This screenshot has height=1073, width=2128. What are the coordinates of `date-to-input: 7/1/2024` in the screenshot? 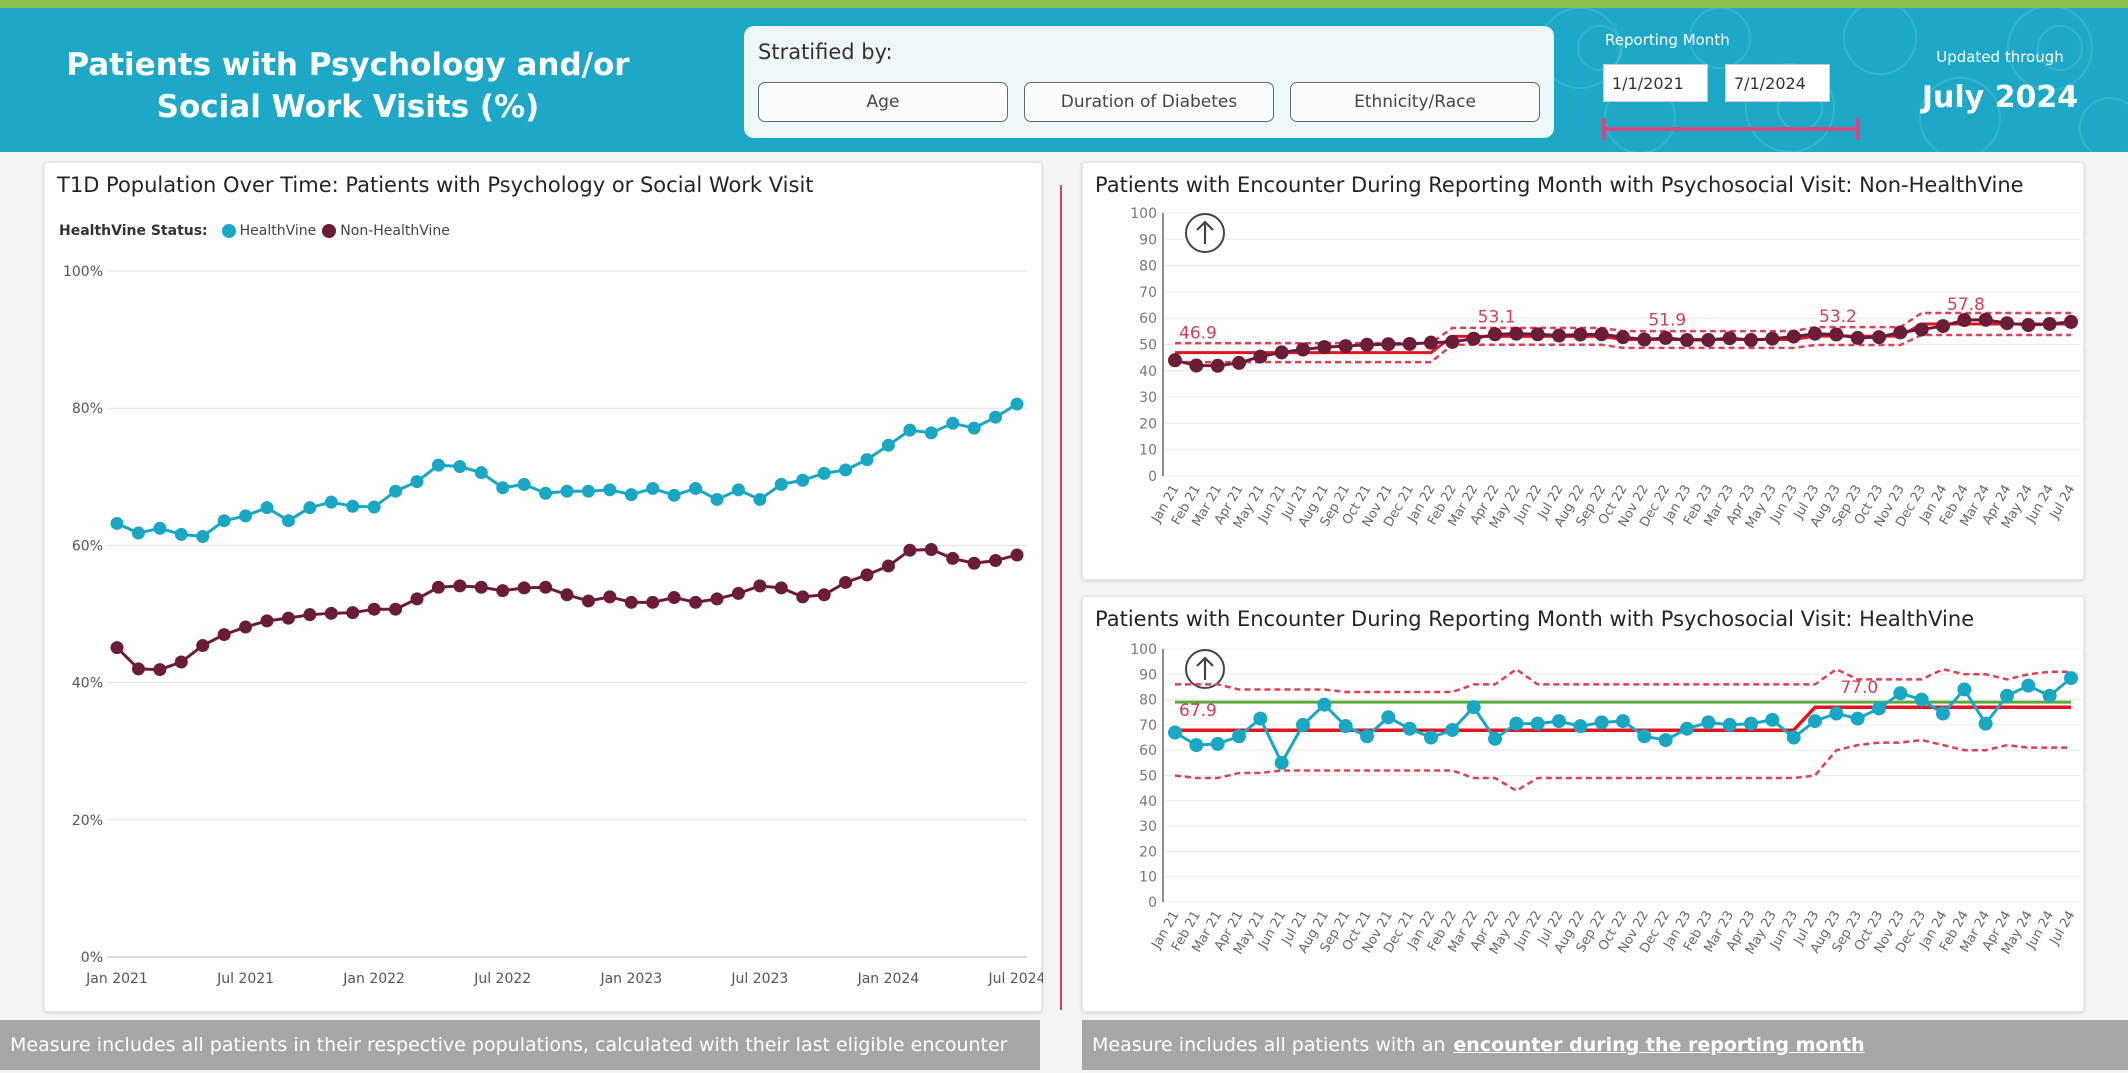 It's located at (1777, 83).